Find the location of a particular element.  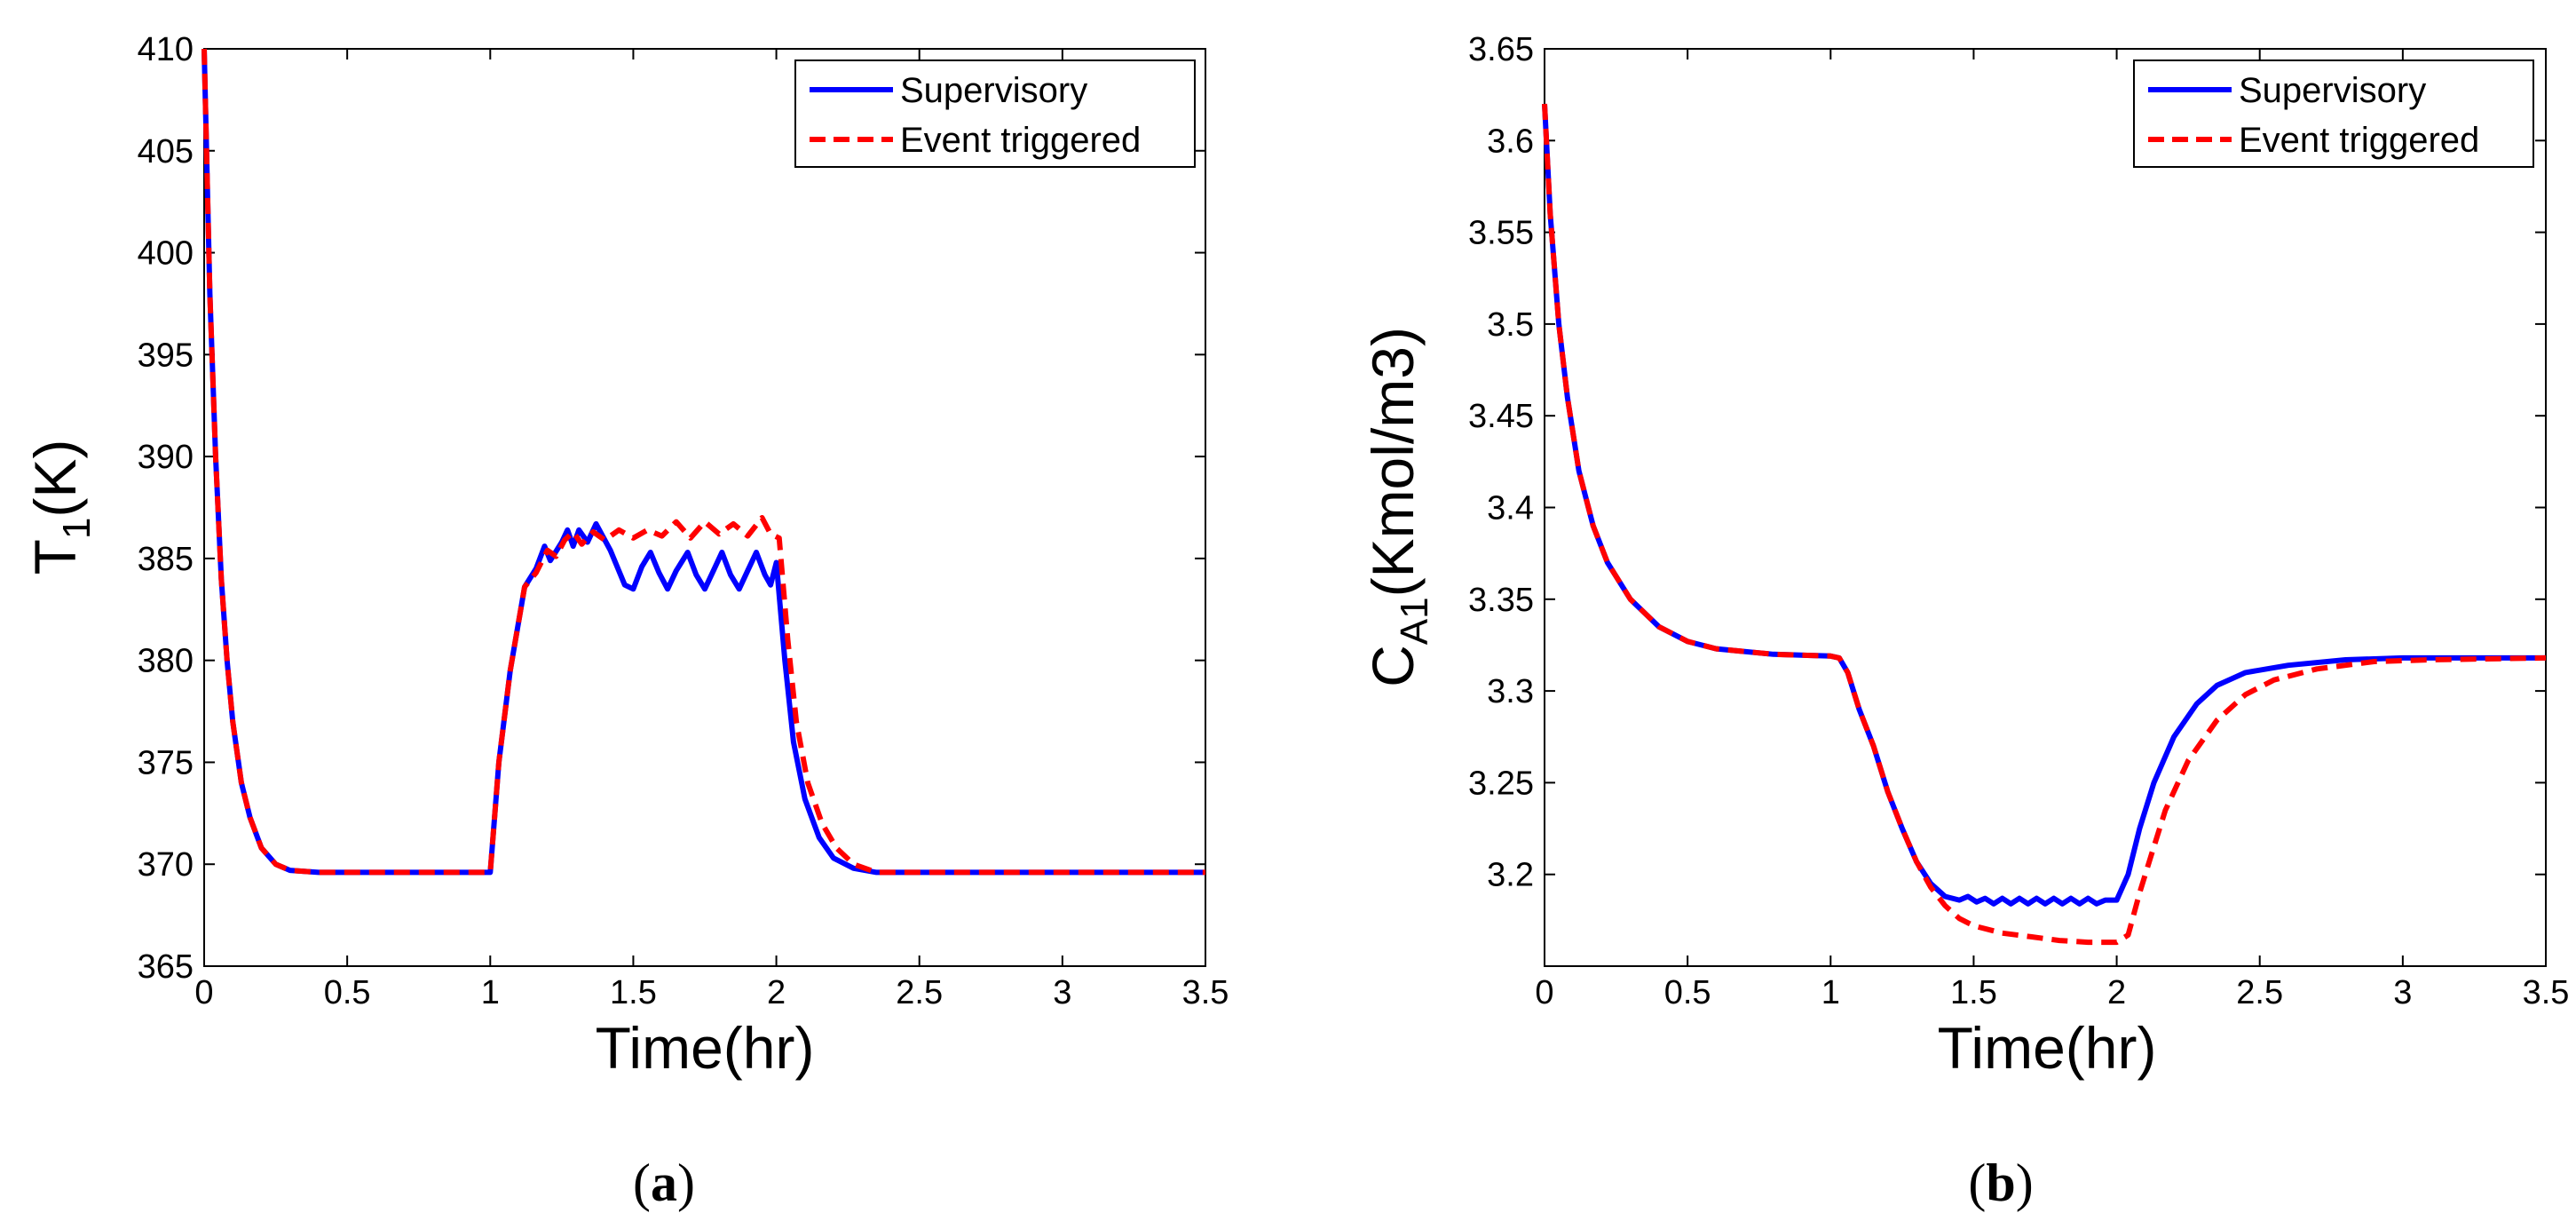

panel-a-y-tick-label: 370 is located at coordinates (166, 865).